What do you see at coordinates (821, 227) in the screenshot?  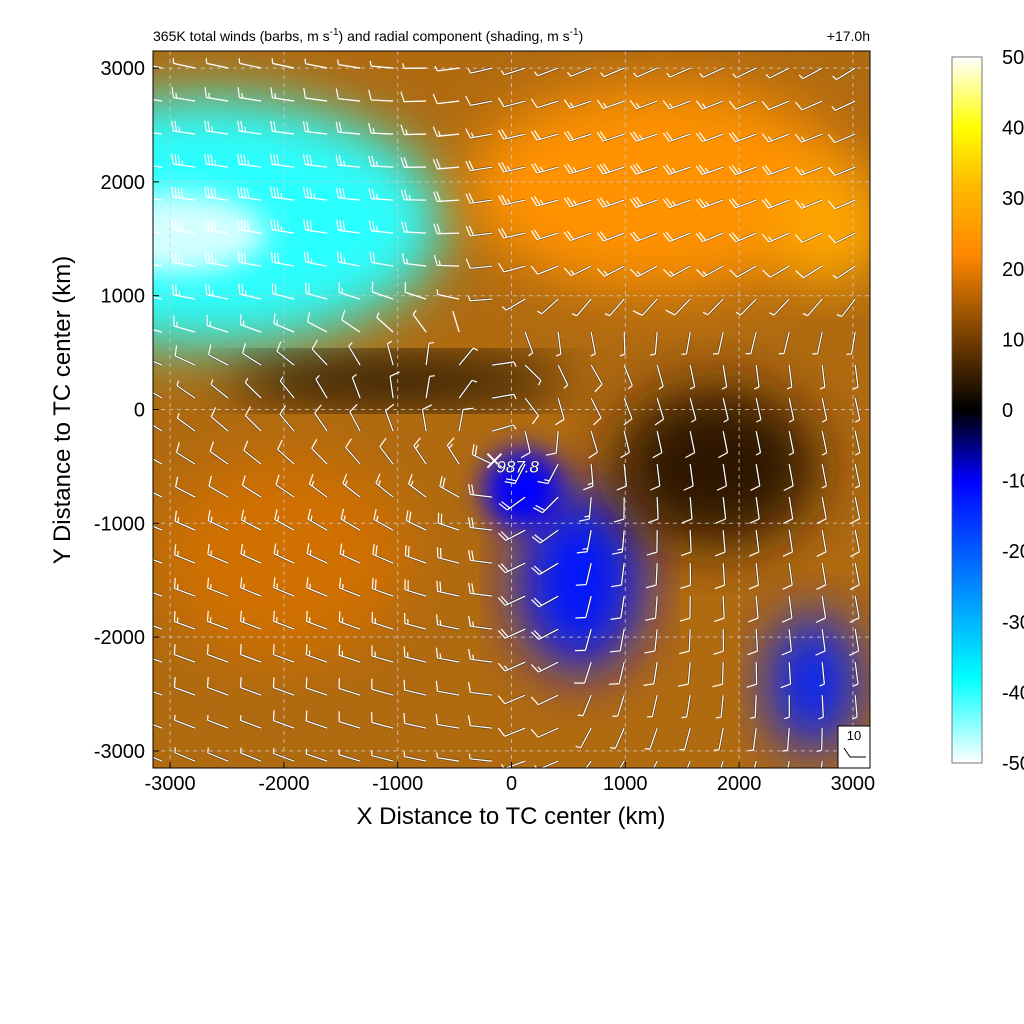 I see `shading-outflow-east` at bounding box center [821, 227].